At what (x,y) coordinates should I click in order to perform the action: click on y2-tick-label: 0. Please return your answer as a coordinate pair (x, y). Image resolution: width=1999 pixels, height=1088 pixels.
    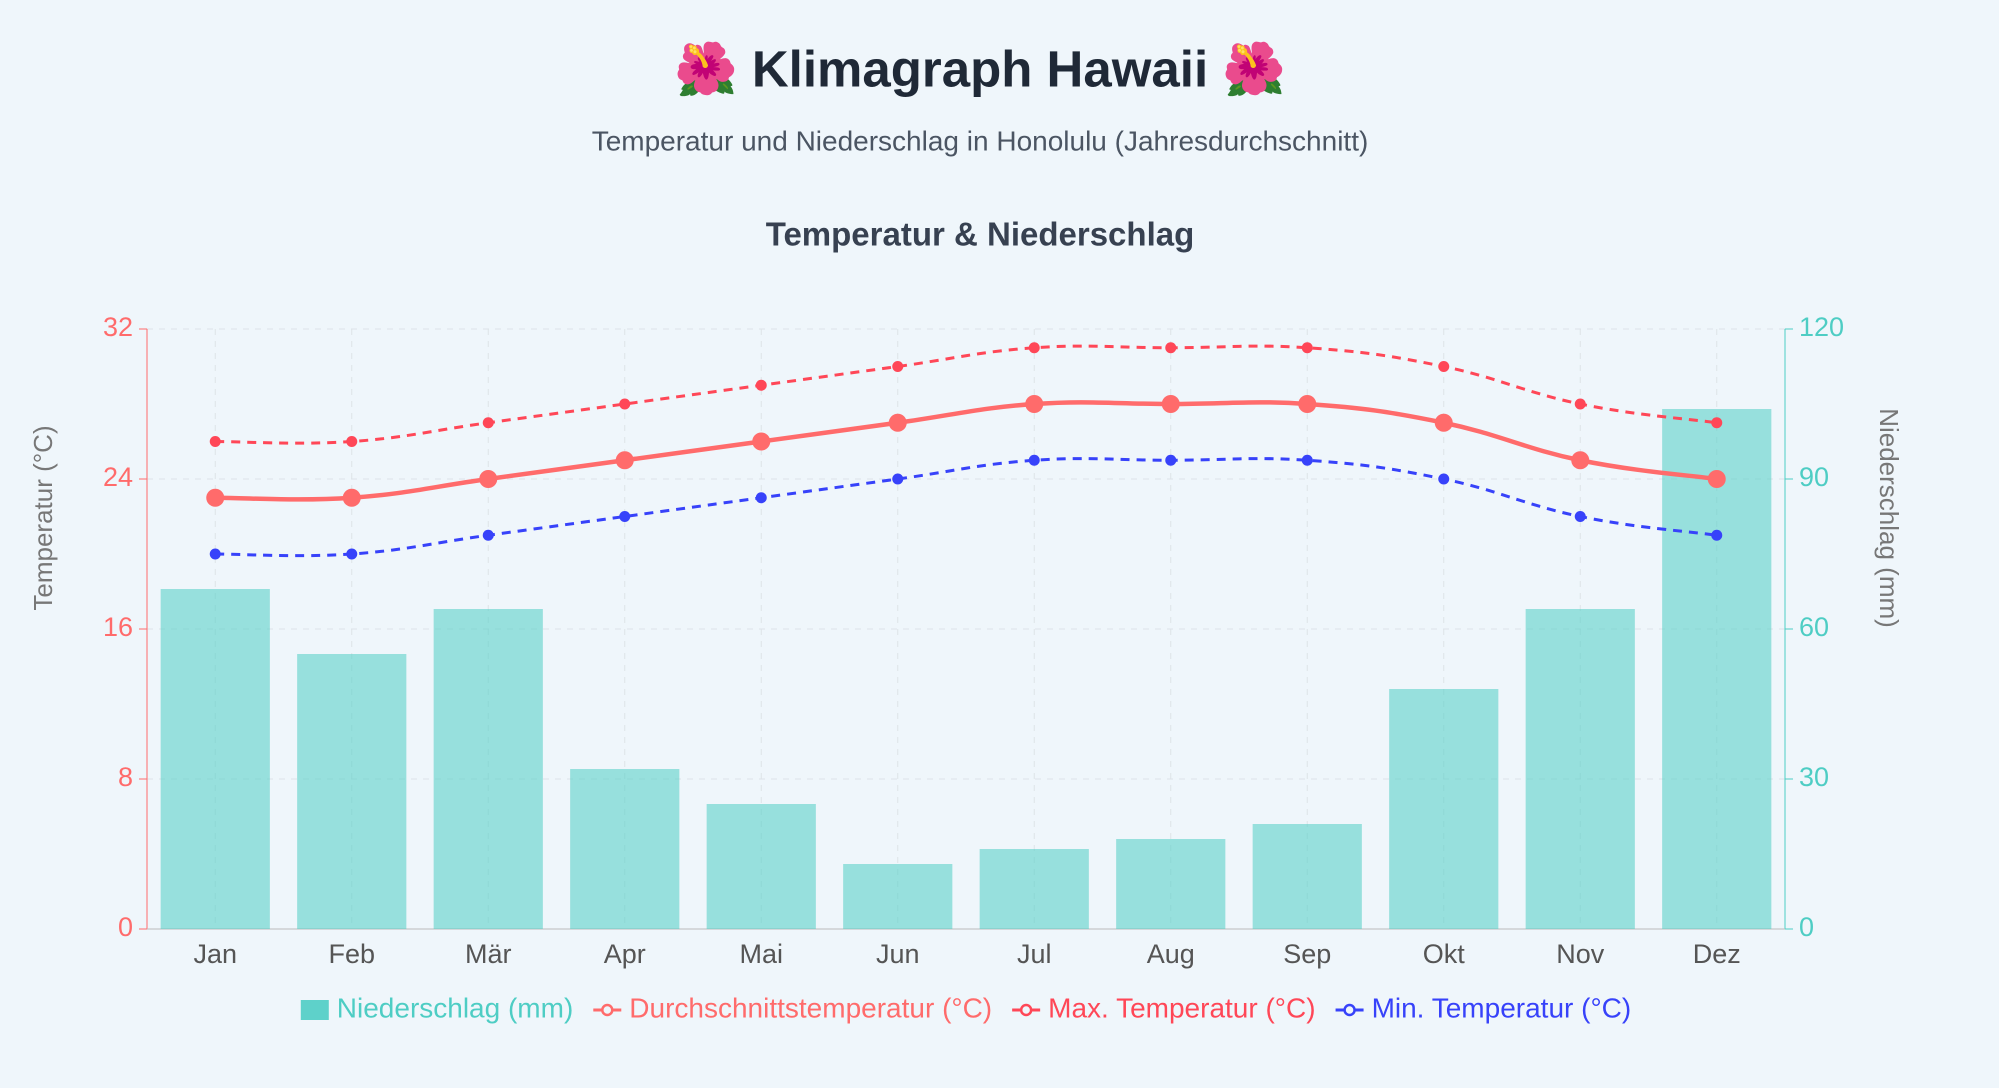
    Looking at the image, I should click on (1806, 927).